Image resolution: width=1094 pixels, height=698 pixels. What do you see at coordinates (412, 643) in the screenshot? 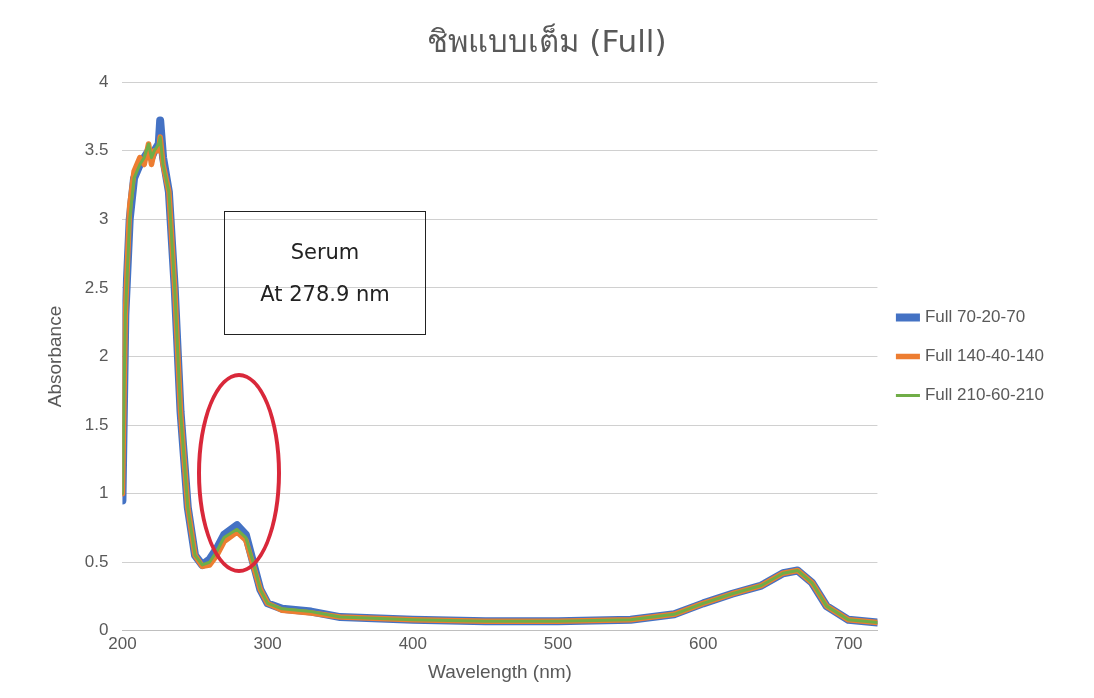
I see `x-tick-label: 400` at bounding box center [412, 643].